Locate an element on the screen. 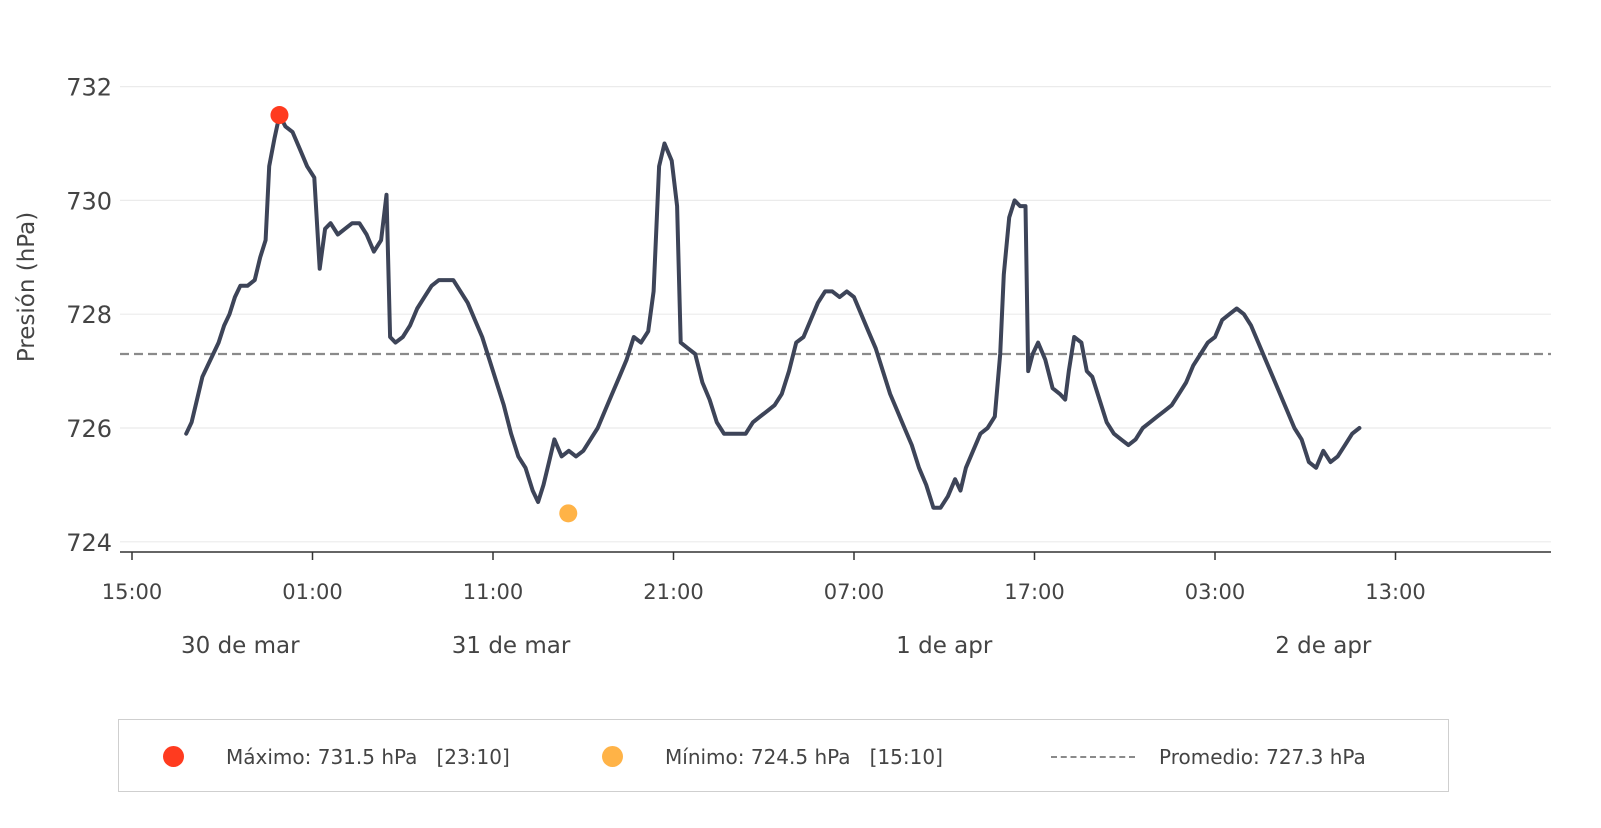  date-label: 2 de apr is located at coordinates (1323, 646).